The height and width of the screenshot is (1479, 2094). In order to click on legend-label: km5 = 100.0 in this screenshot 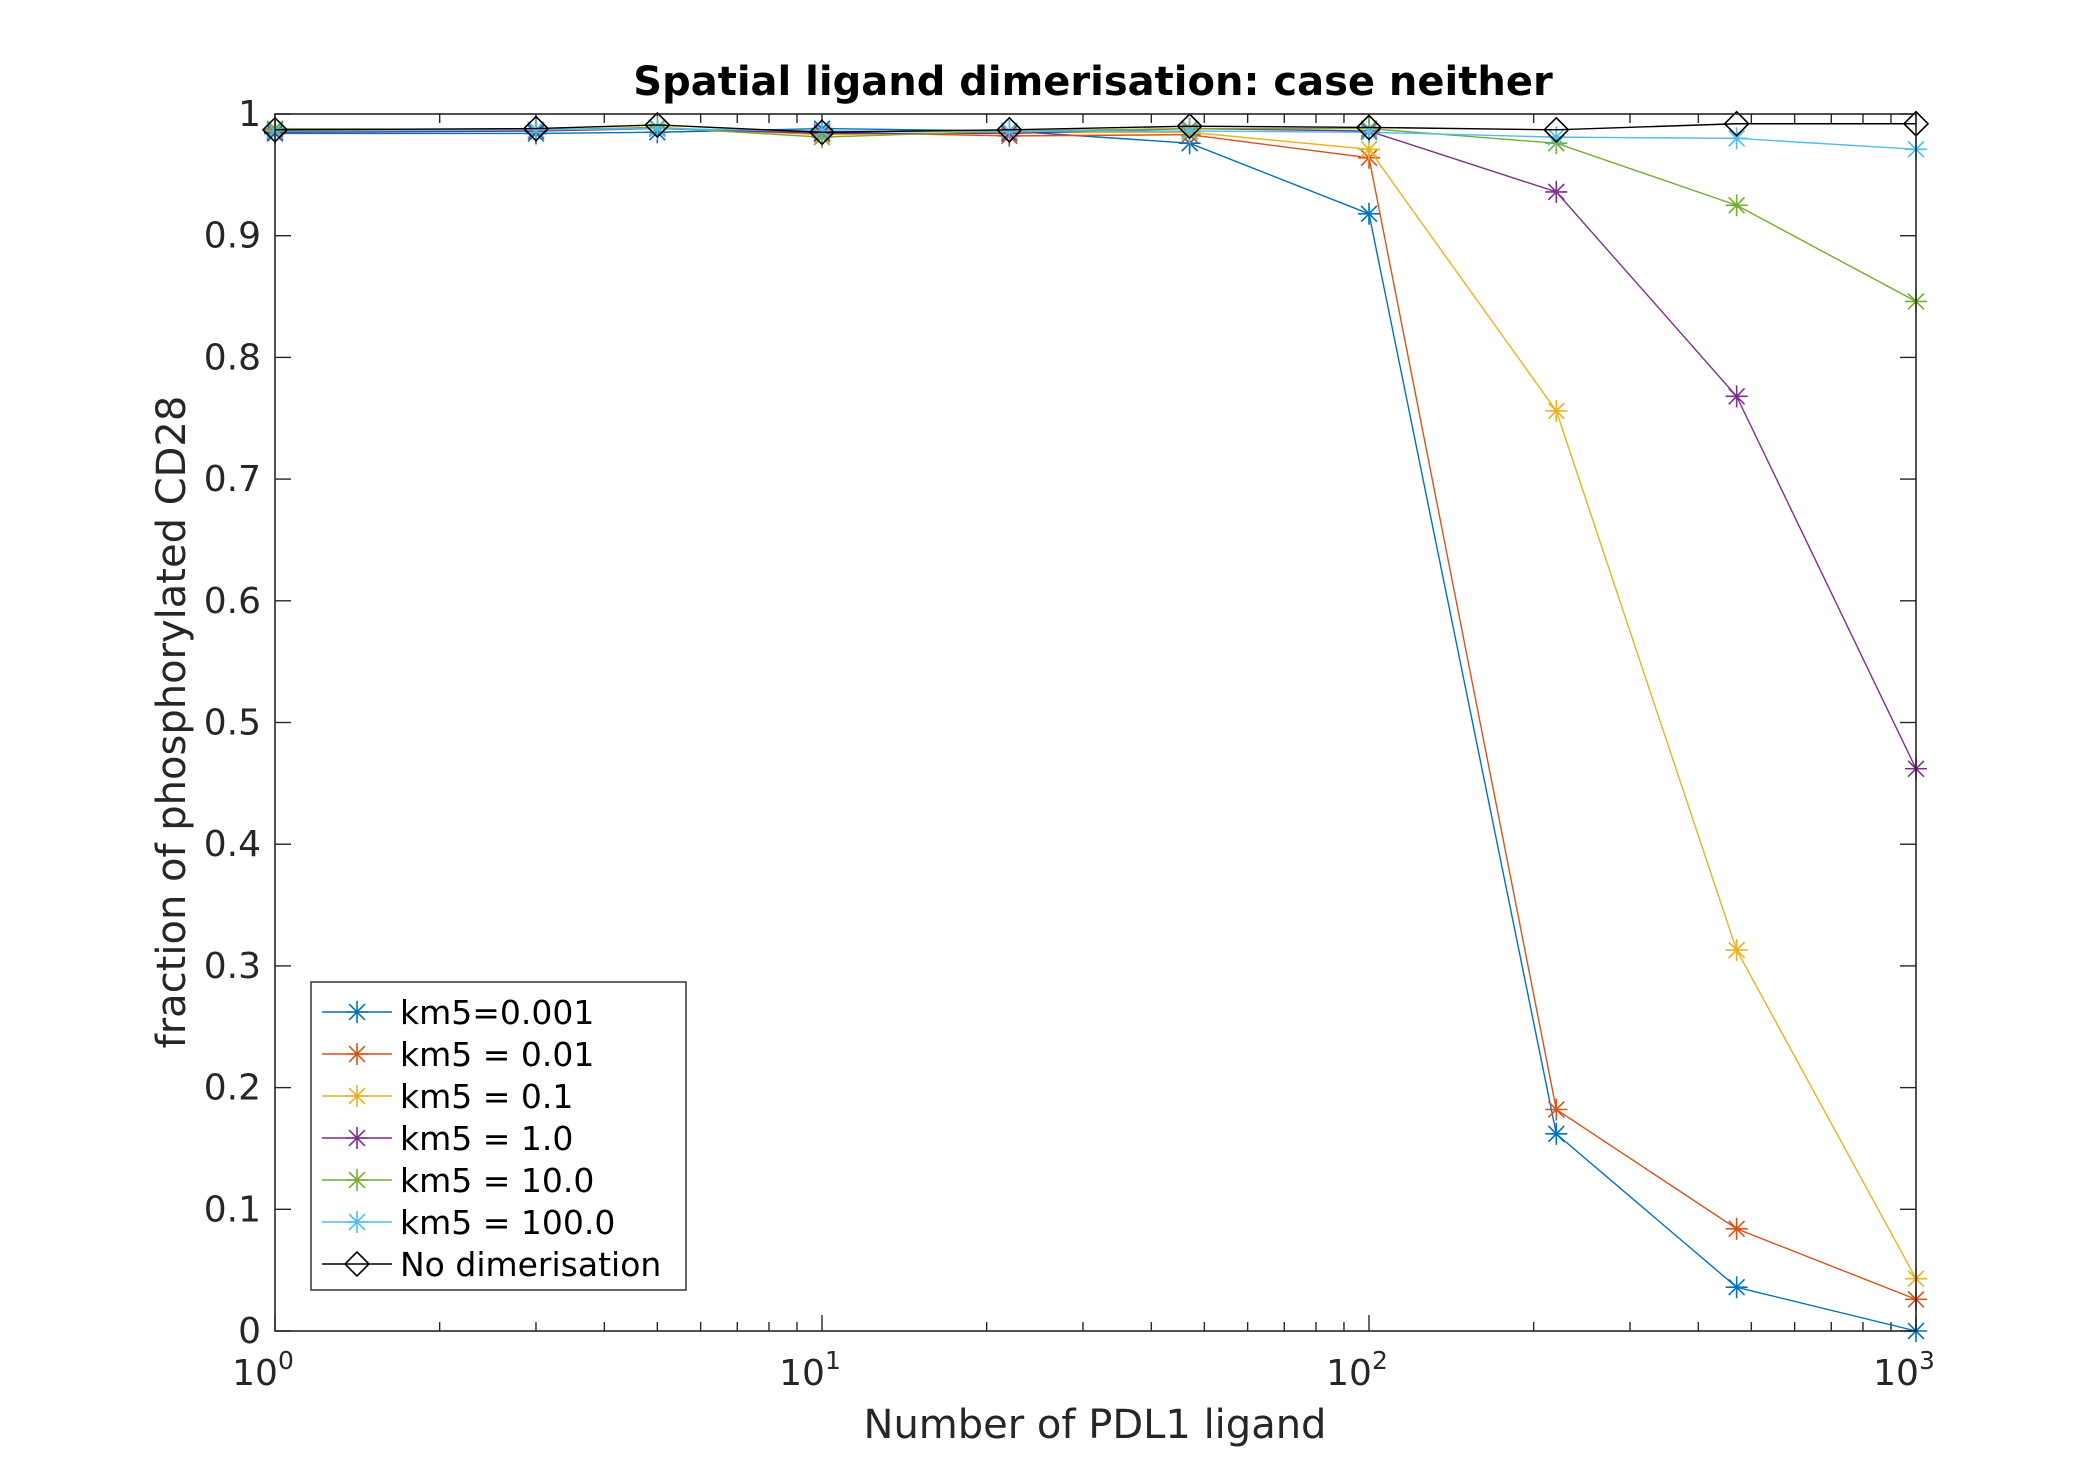, I will do `click(507, 1222)`.